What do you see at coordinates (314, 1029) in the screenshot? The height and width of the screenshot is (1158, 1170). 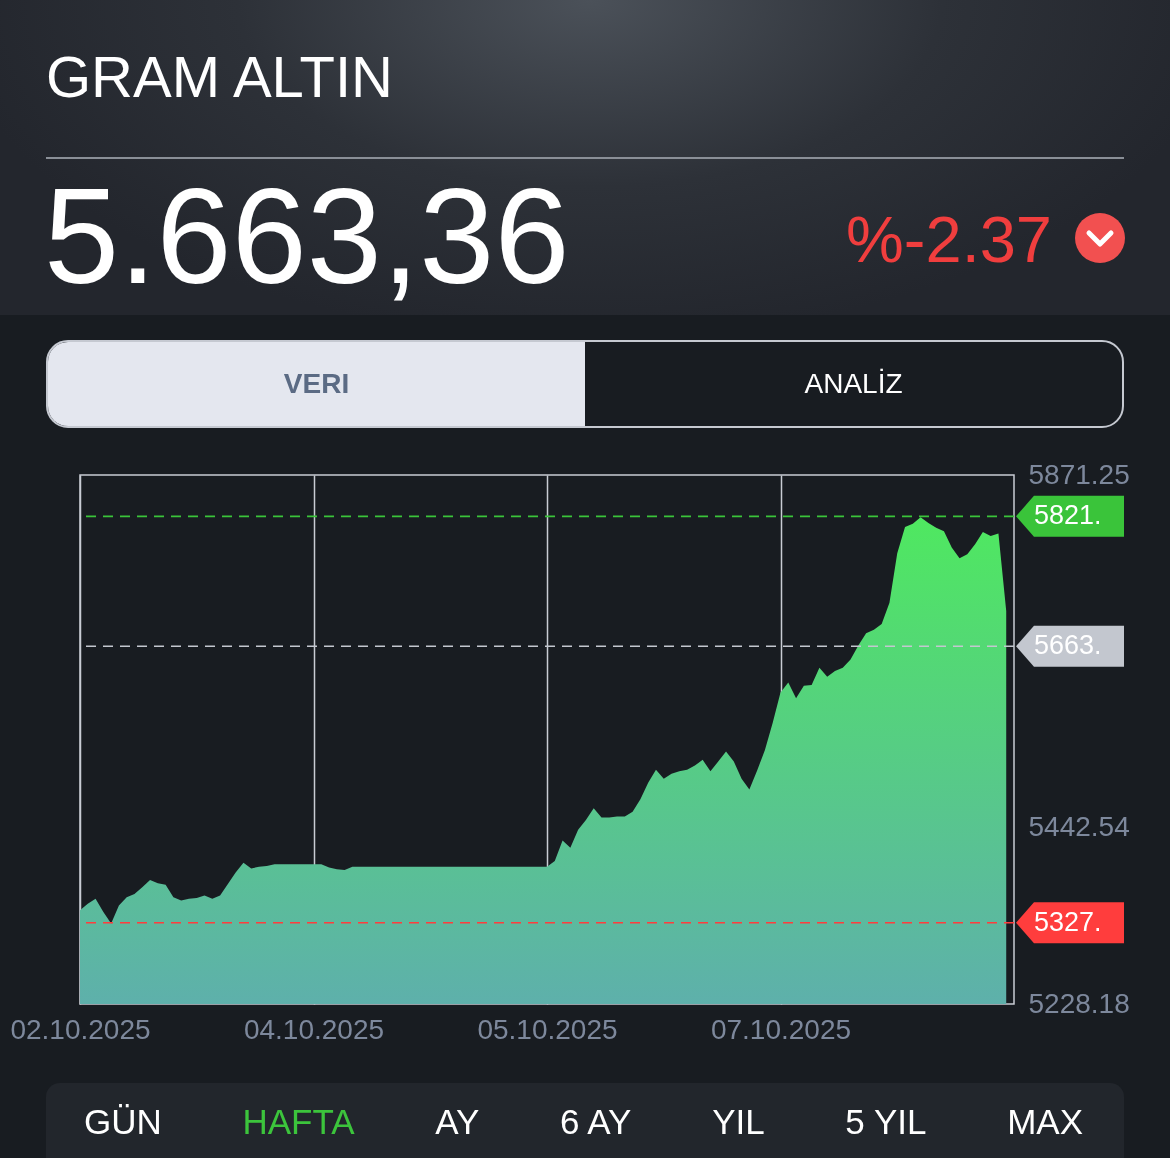 I see `x-tick-label: 04.10.2025` at bounding box center [314, 1029].